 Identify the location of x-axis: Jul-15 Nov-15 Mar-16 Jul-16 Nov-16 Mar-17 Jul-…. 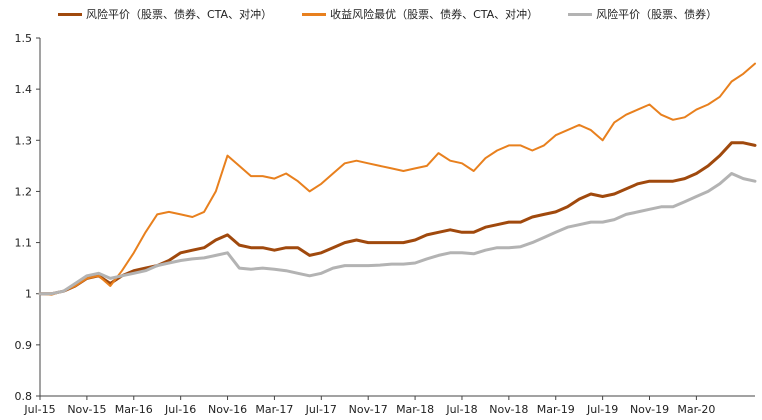
(389, 405).